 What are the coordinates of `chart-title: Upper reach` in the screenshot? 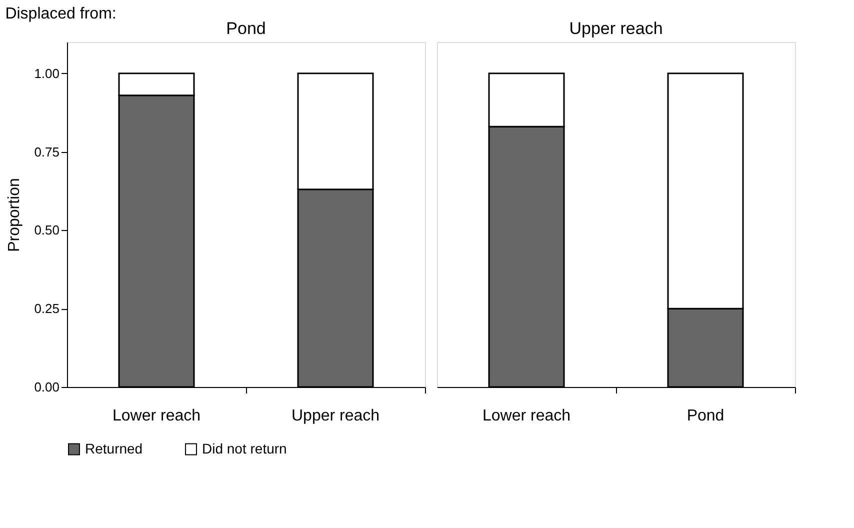 It's located at (616, 28).